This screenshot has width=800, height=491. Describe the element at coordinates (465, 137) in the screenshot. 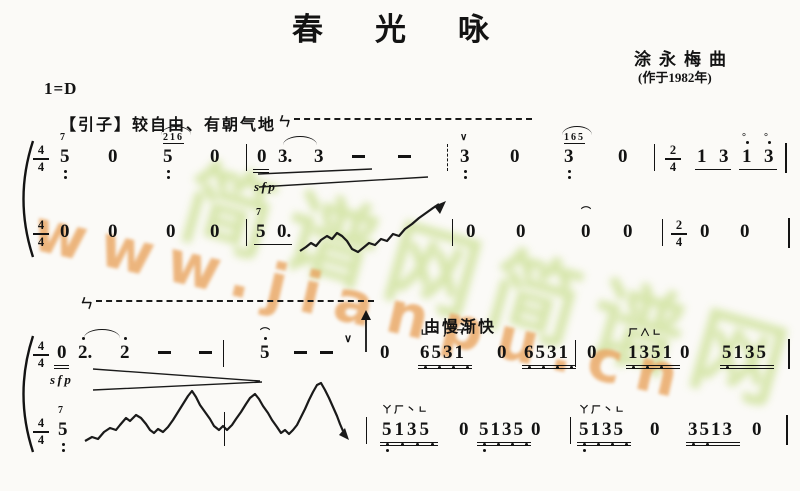

I see `ornament-mark: ∨` at that location.